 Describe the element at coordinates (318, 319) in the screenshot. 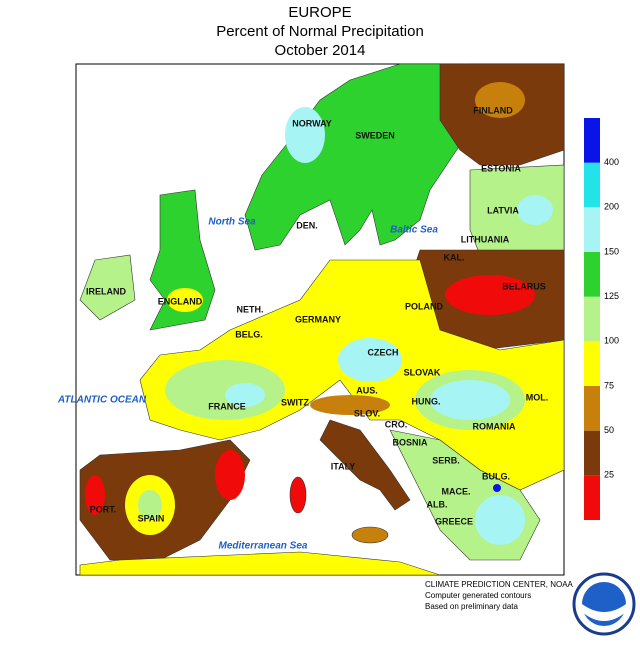

I see `country-label: GERMANY` at that location.